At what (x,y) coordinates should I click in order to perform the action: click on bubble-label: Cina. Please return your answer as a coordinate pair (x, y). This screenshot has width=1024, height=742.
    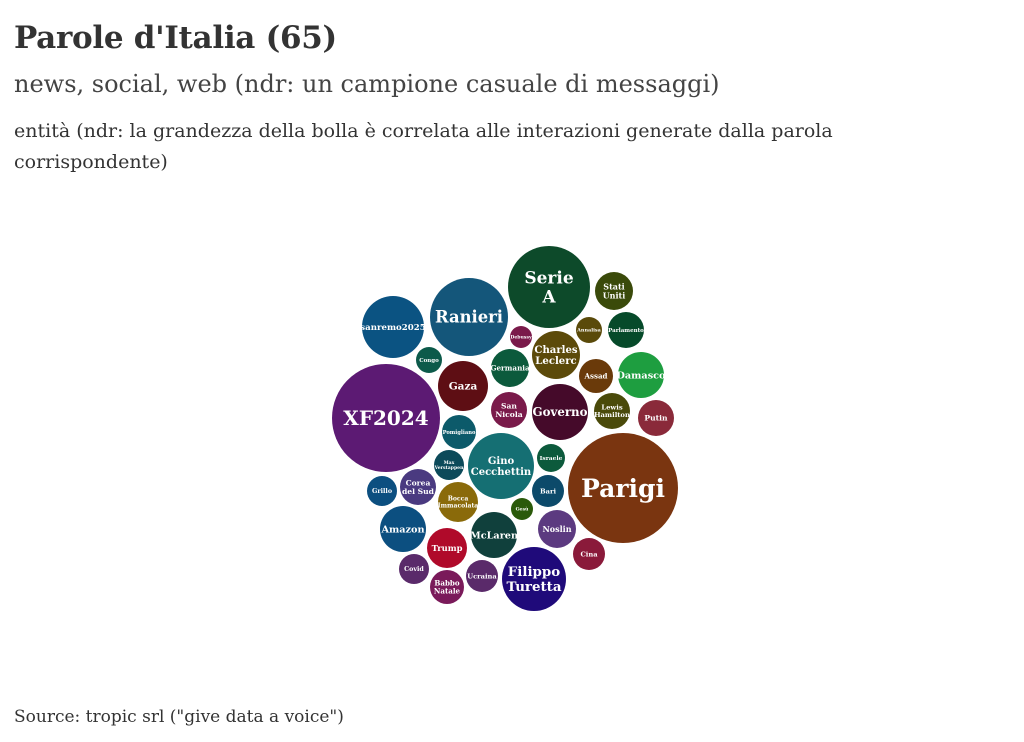
    Looking at the image, I should click on (589, 554).